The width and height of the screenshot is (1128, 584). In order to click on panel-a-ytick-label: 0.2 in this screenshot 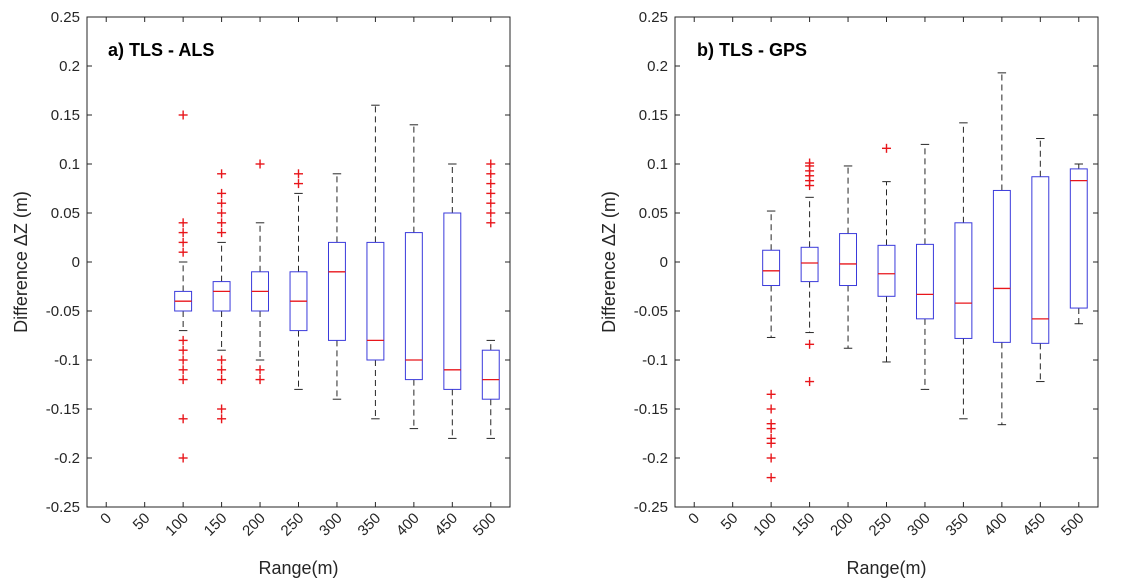, I will do `click(69, 66)`.